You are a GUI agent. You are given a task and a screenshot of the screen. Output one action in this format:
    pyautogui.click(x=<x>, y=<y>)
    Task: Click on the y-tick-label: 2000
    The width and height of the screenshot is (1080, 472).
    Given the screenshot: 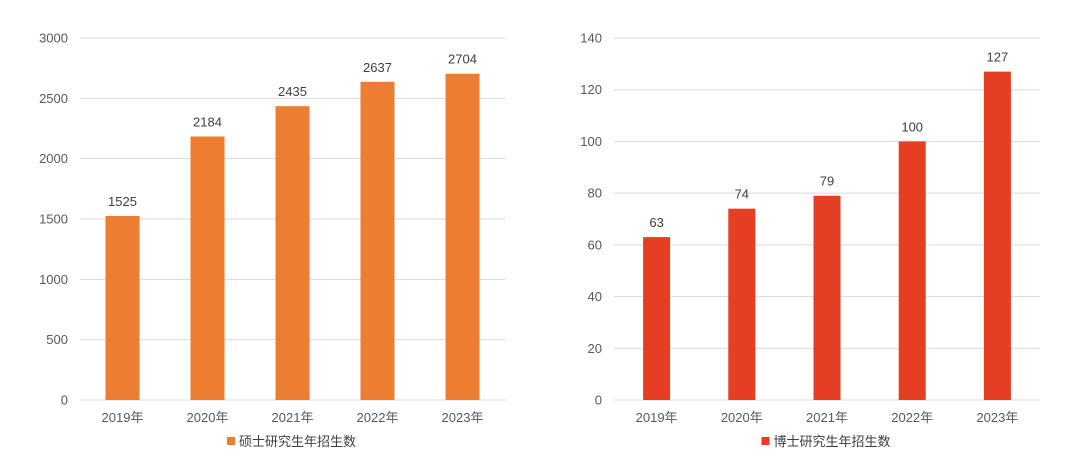 What is the action you would take?
    pyautogui.click(x=53, y=158)
    